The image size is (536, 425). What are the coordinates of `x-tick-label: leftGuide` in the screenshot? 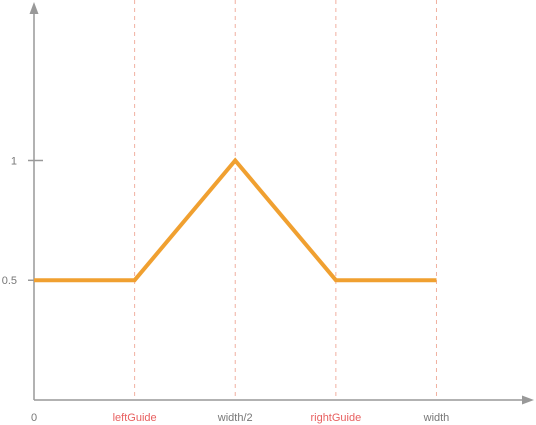 It's located at (135, 418).